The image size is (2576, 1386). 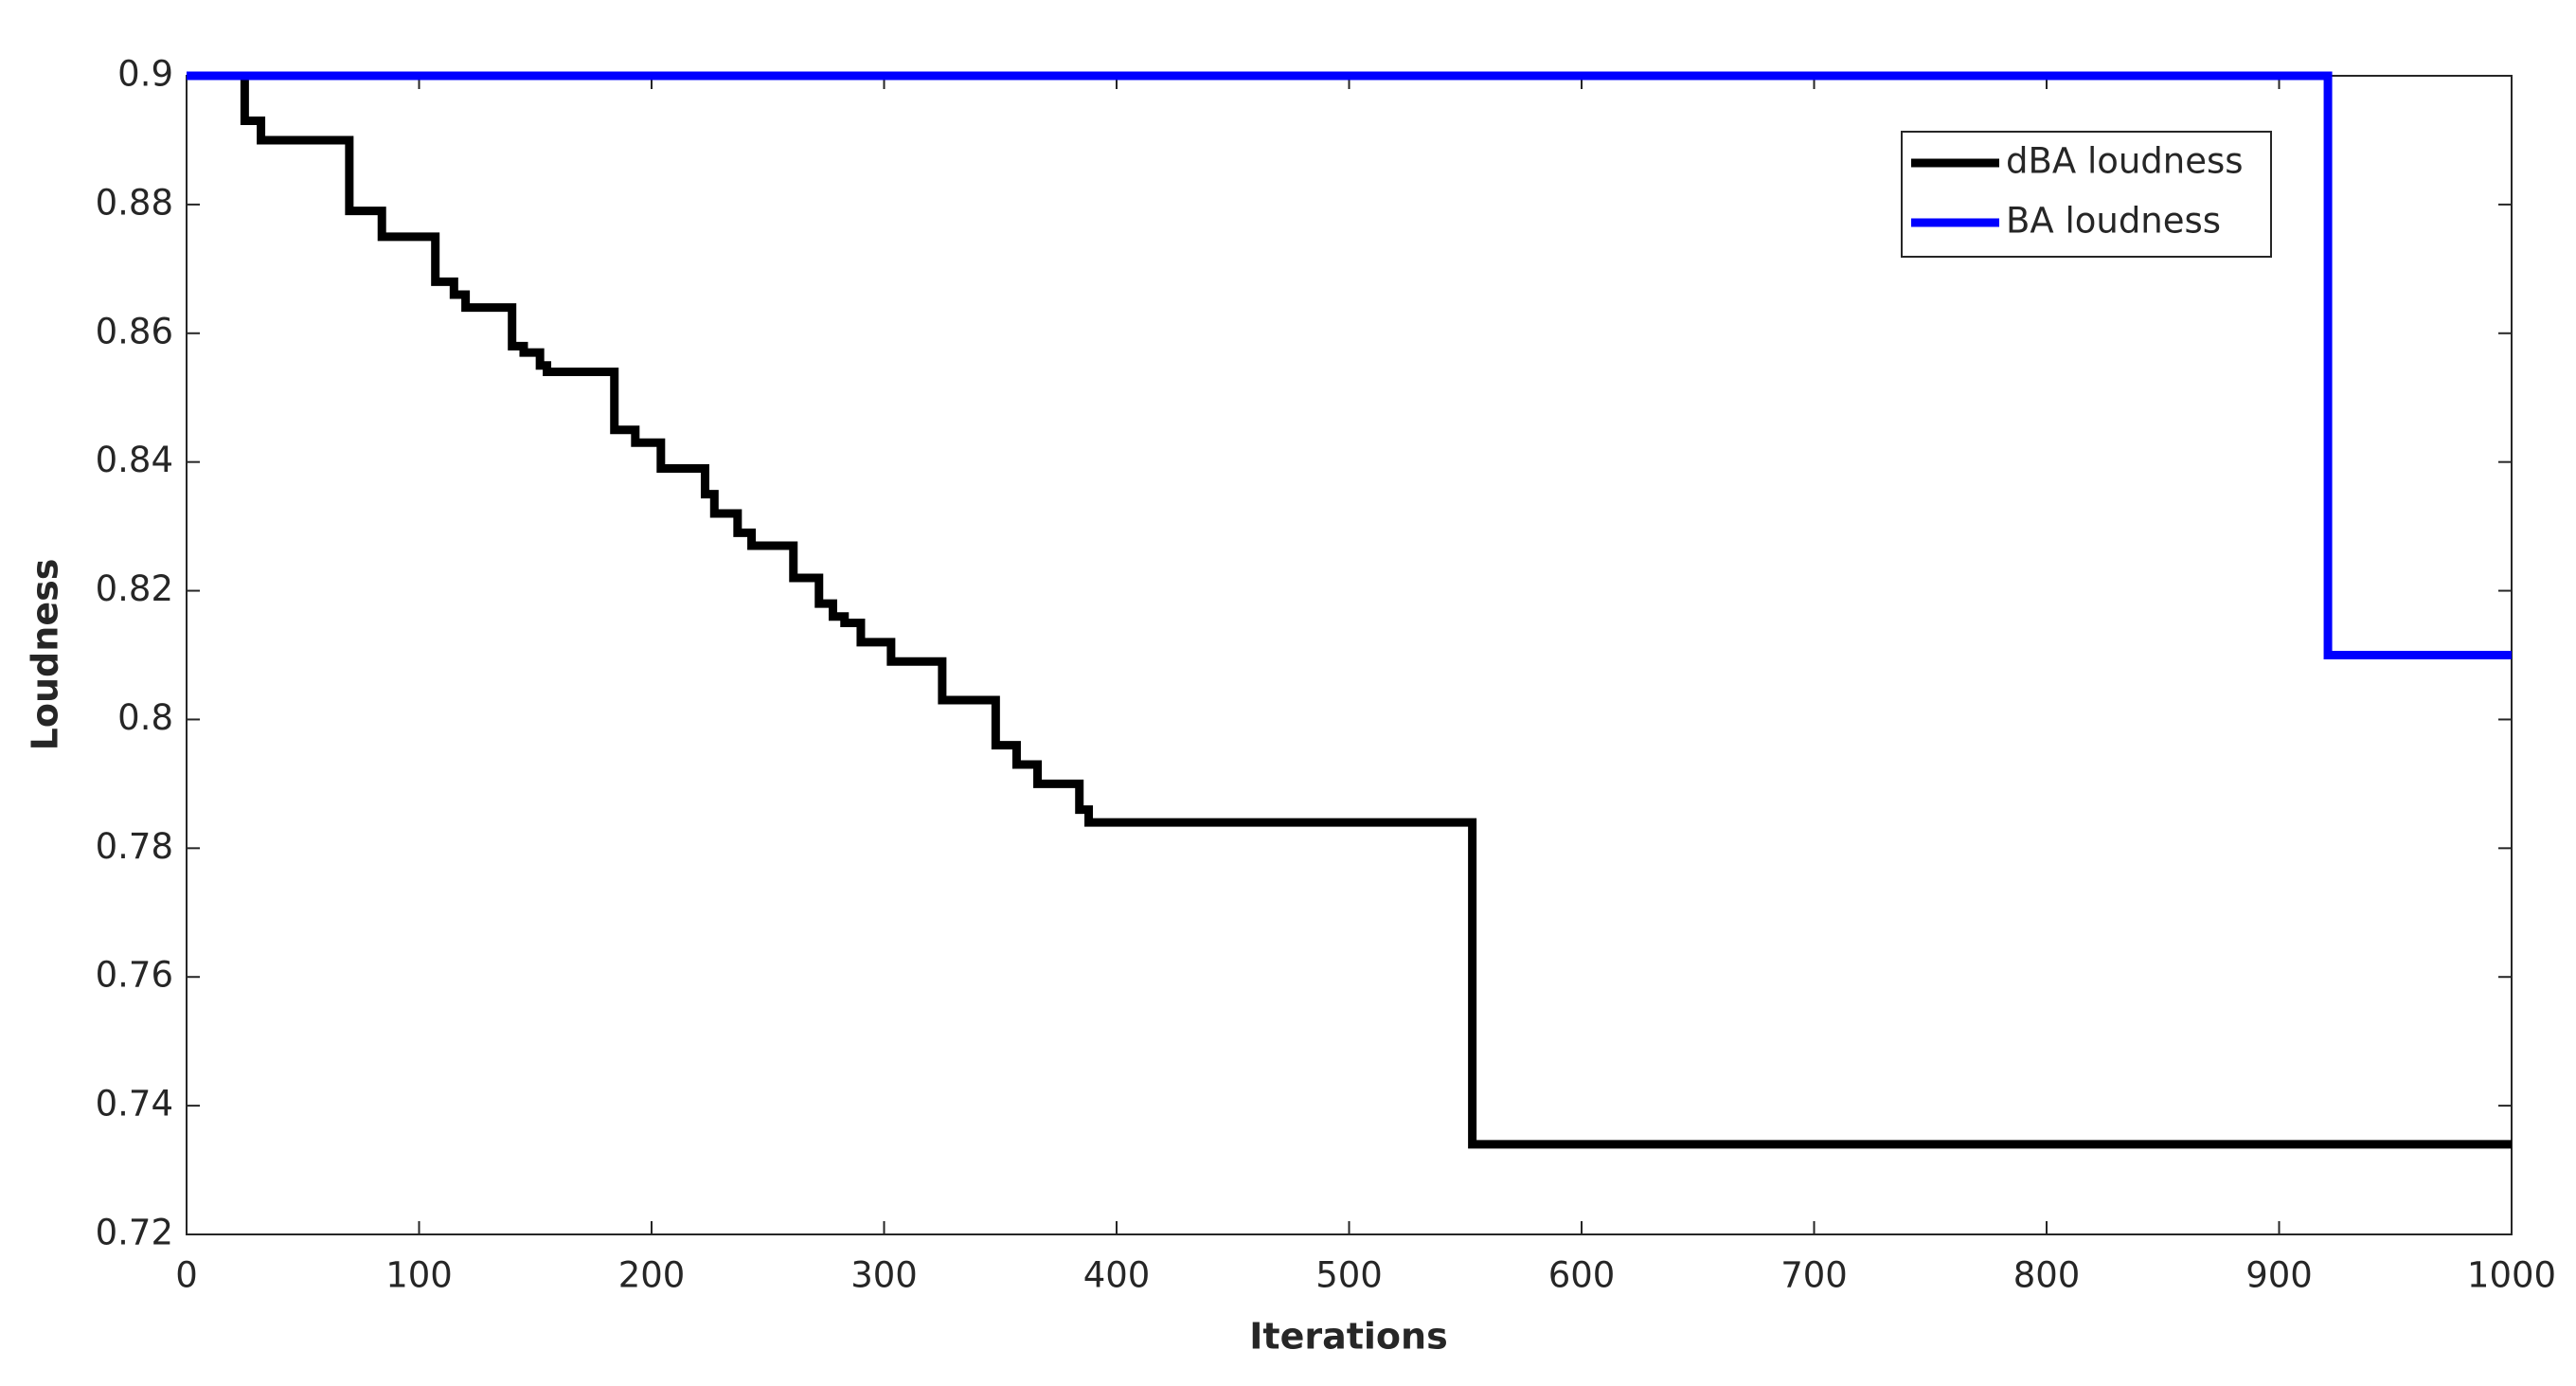 I want to click on legend-label: dBA loudness, so click(x=2125, y=161).